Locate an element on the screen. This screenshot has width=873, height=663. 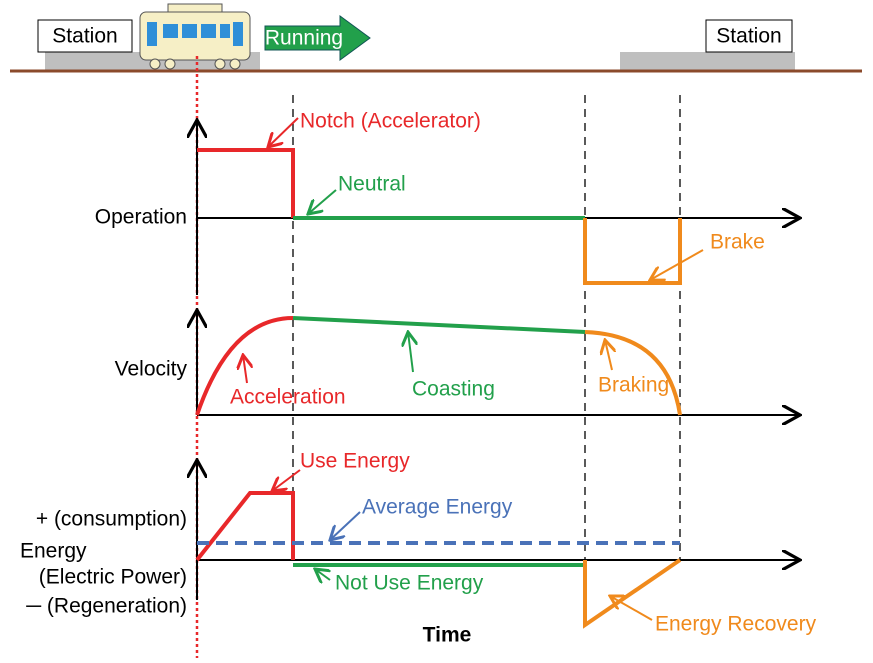
label: Acceleration is located at coordinates (288, 397).